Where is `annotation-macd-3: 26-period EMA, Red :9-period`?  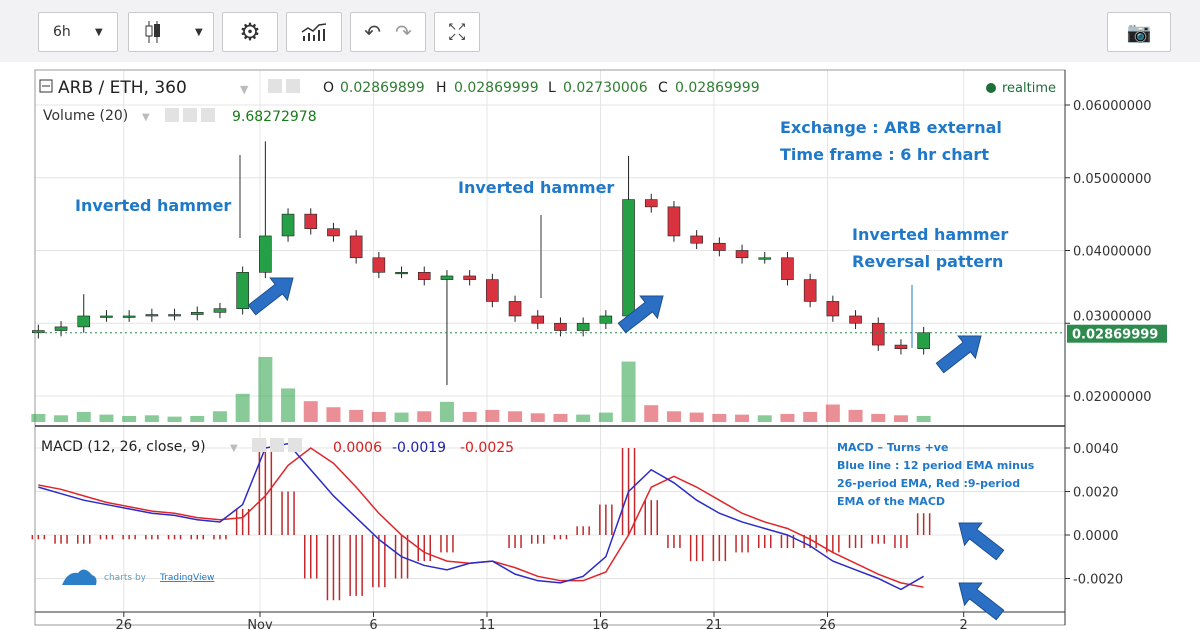 annotation-macd-3: 26-period EMA, Red :9-period is located at coordinates (928, 483).